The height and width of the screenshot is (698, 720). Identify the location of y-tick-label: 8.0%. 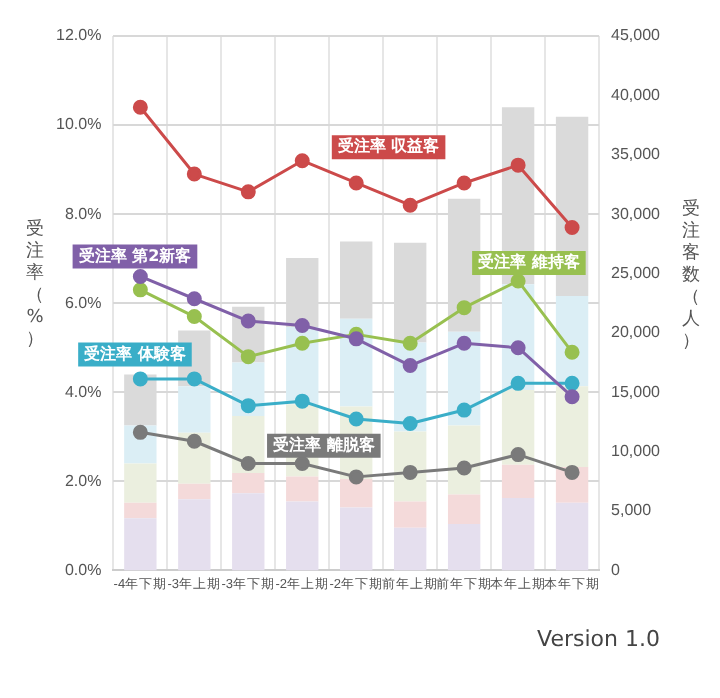
(83, 213).